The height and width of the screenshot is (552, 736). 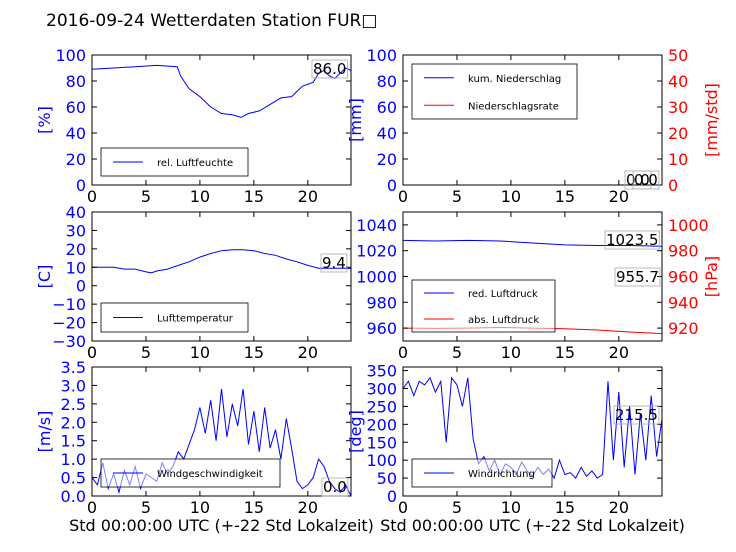 What do you see at coordinates (387, 133) in the screenshot?
I see `y-tick-label: 40` at bounding box center [387, 133].